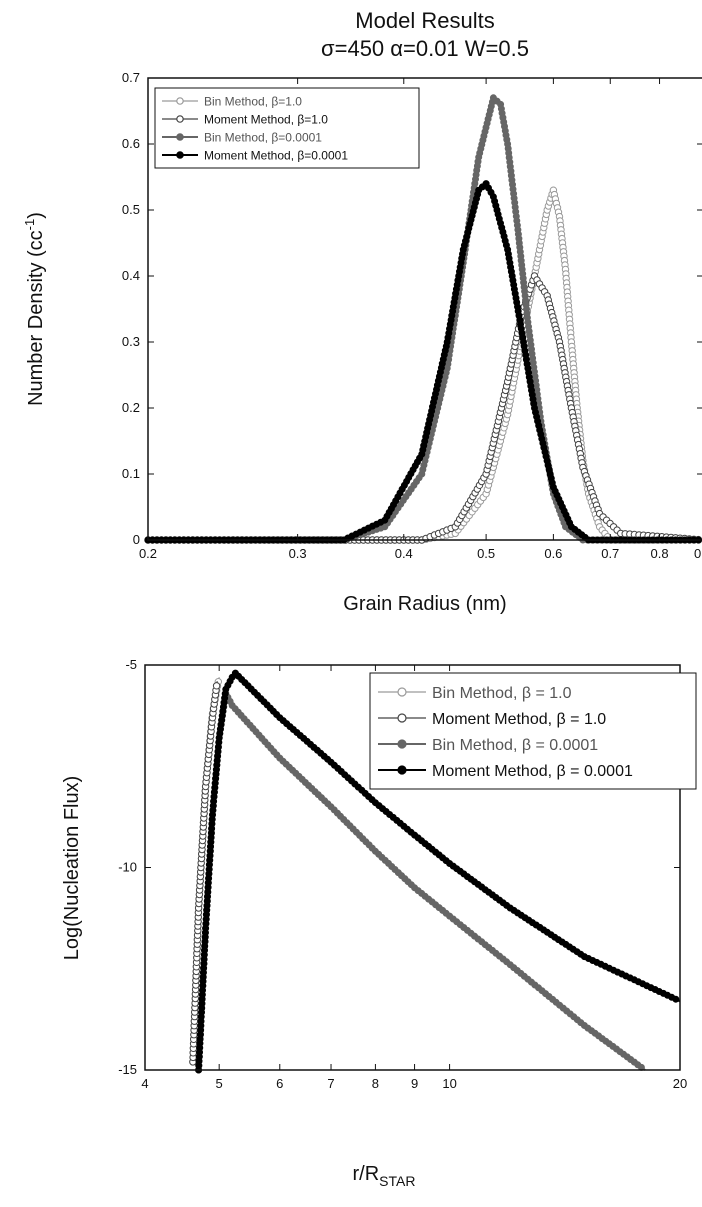 This screenshot has height=1207, width=702. What do you see at coordinates (29, 225) in the screenshot?
I see `top-y-label-superscript: -1` at bounding box center [29, 225].